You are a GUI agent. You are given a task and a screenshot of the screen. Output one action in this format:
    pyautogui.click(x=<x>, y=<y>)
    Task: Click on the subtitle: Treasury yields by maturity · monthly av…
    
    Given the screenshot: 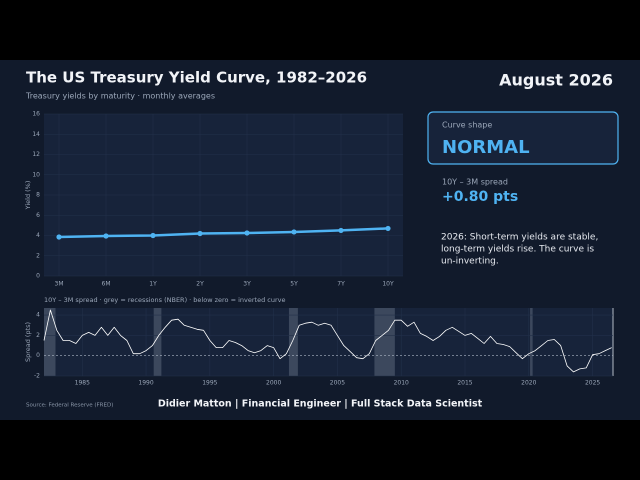 What is the action you would take?
    pyautogui.click(x=120, y=96)
    